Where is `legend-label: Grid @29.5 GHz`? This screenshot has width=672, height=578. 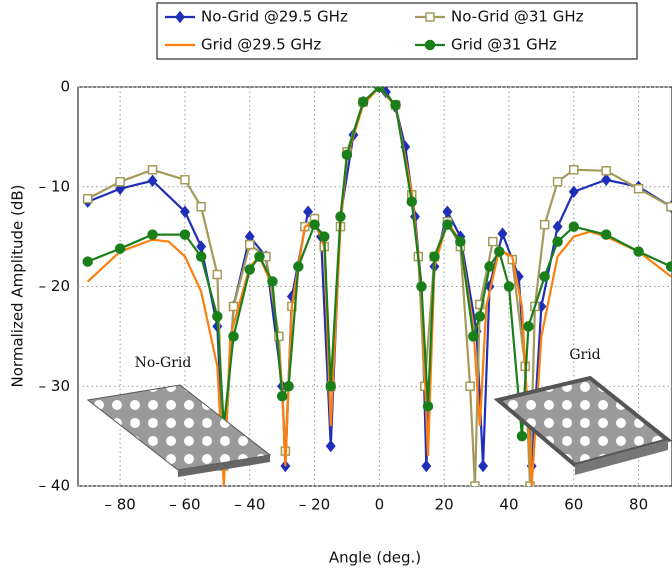
legend-label: Grid @29.5 GHz is located at coordinates (261, 45).